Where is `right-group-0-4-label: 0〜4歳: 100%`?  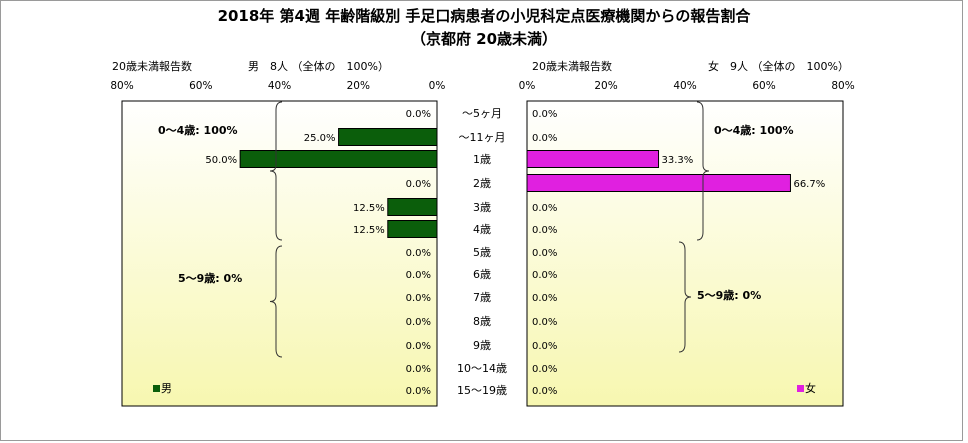
right-group-0-4-label: 0〜4歳: 100% is located at coordinates (754, 130).